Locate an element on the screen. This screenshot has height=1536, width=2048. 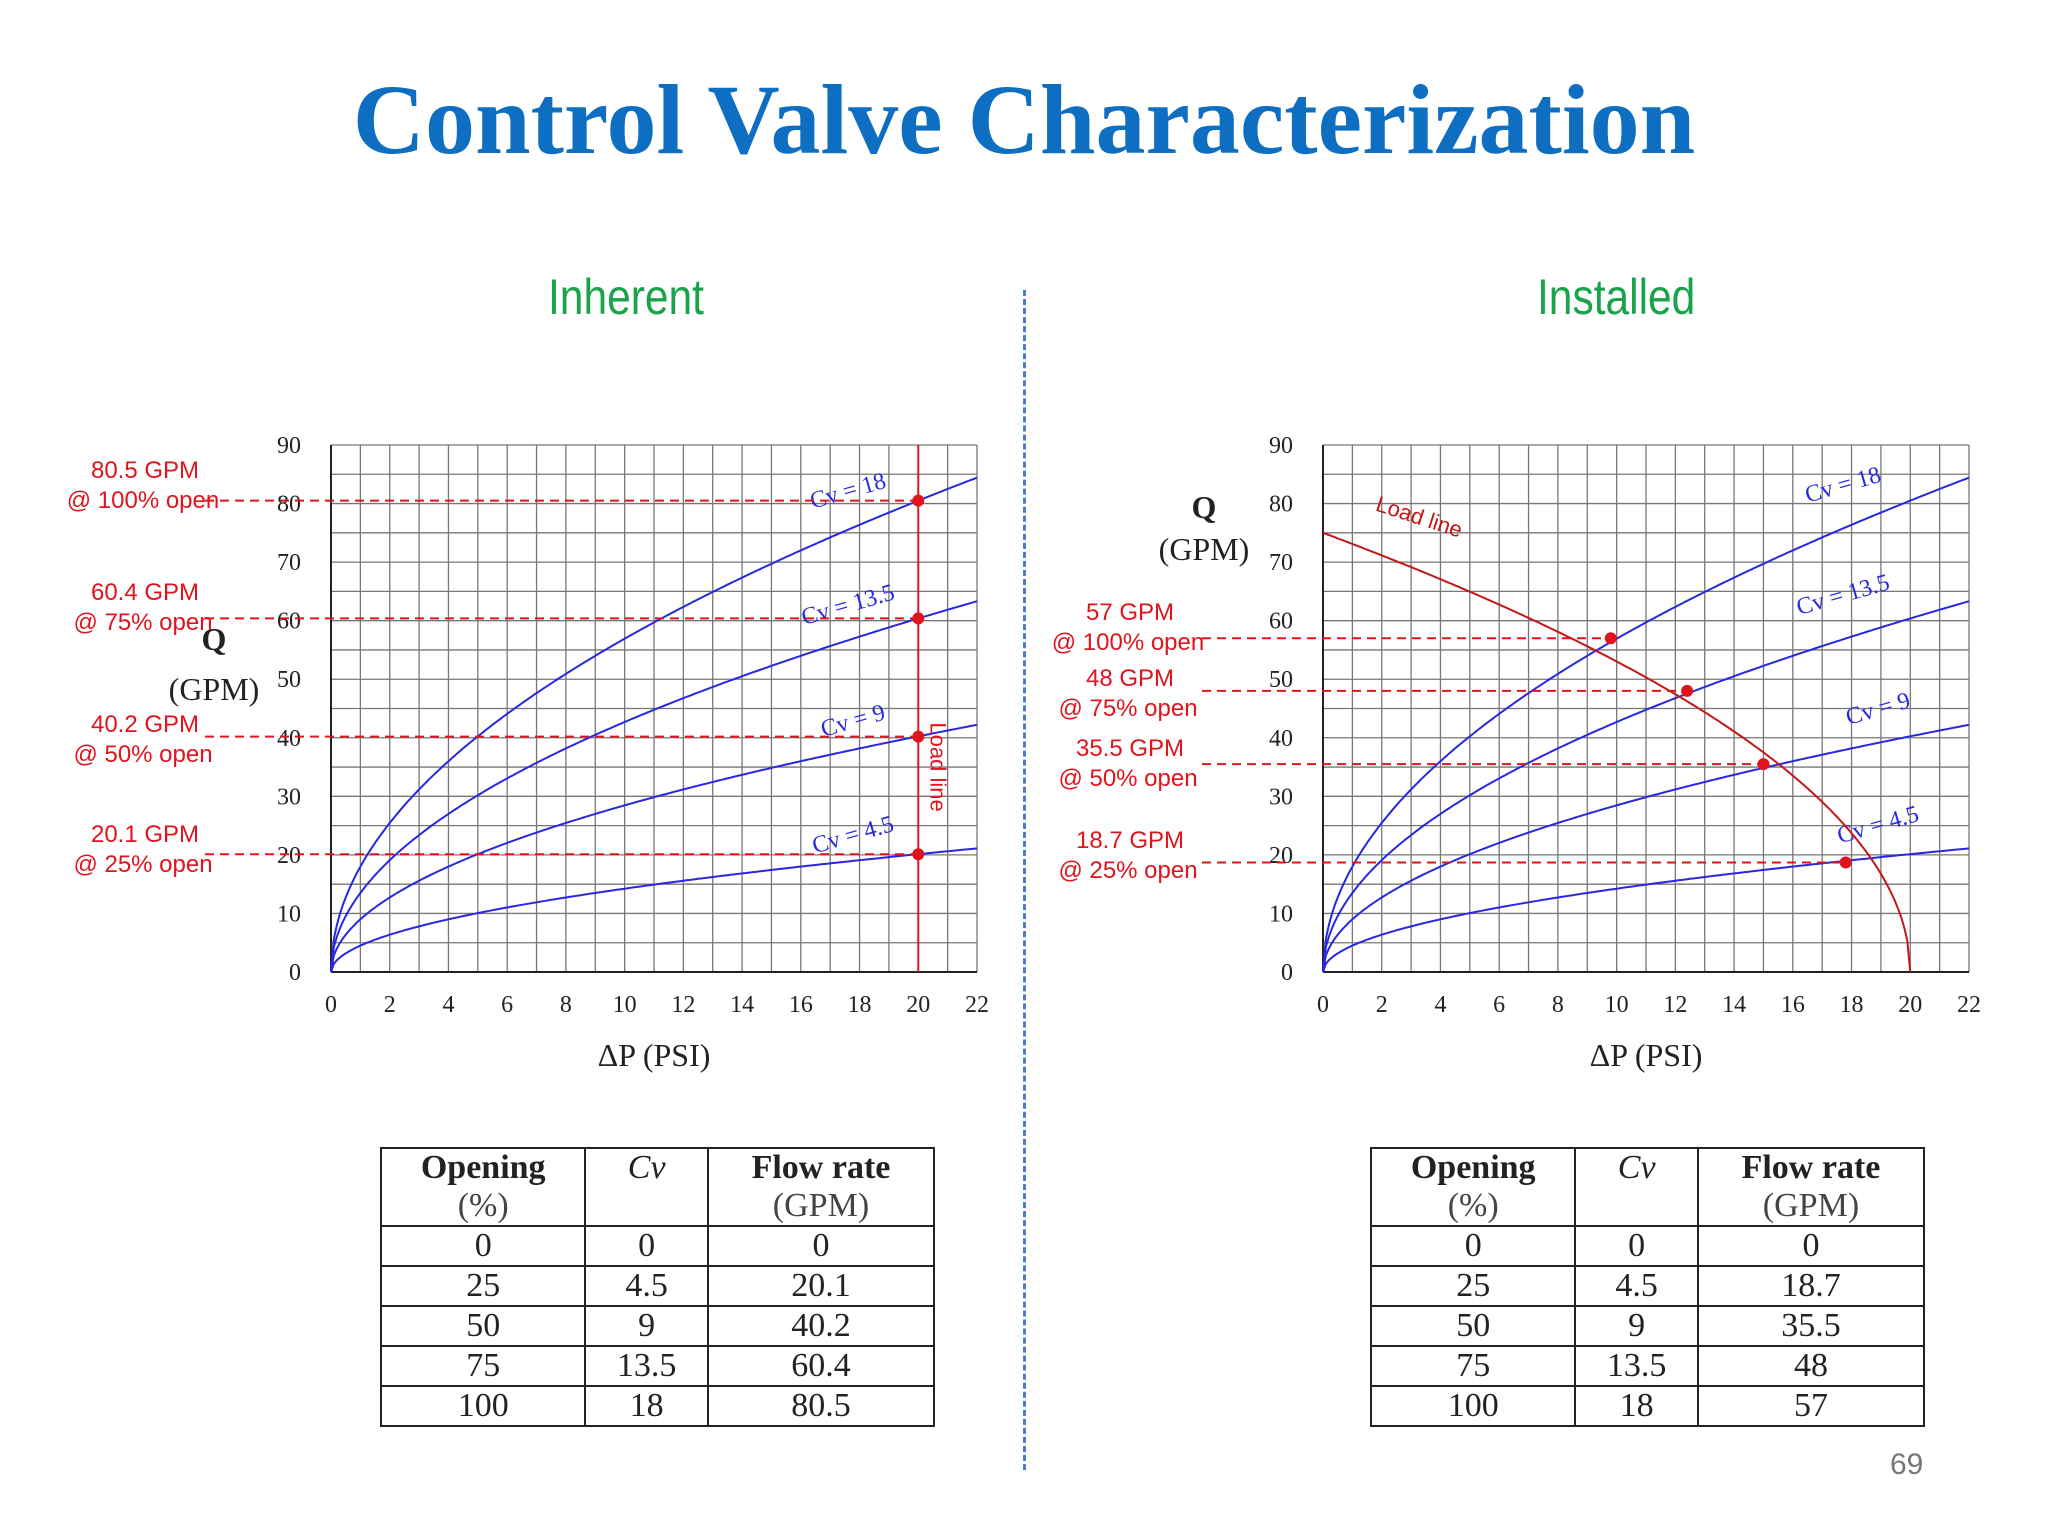
table-row: 75 13.5 60.4 is located at coordinates (657, 1366).